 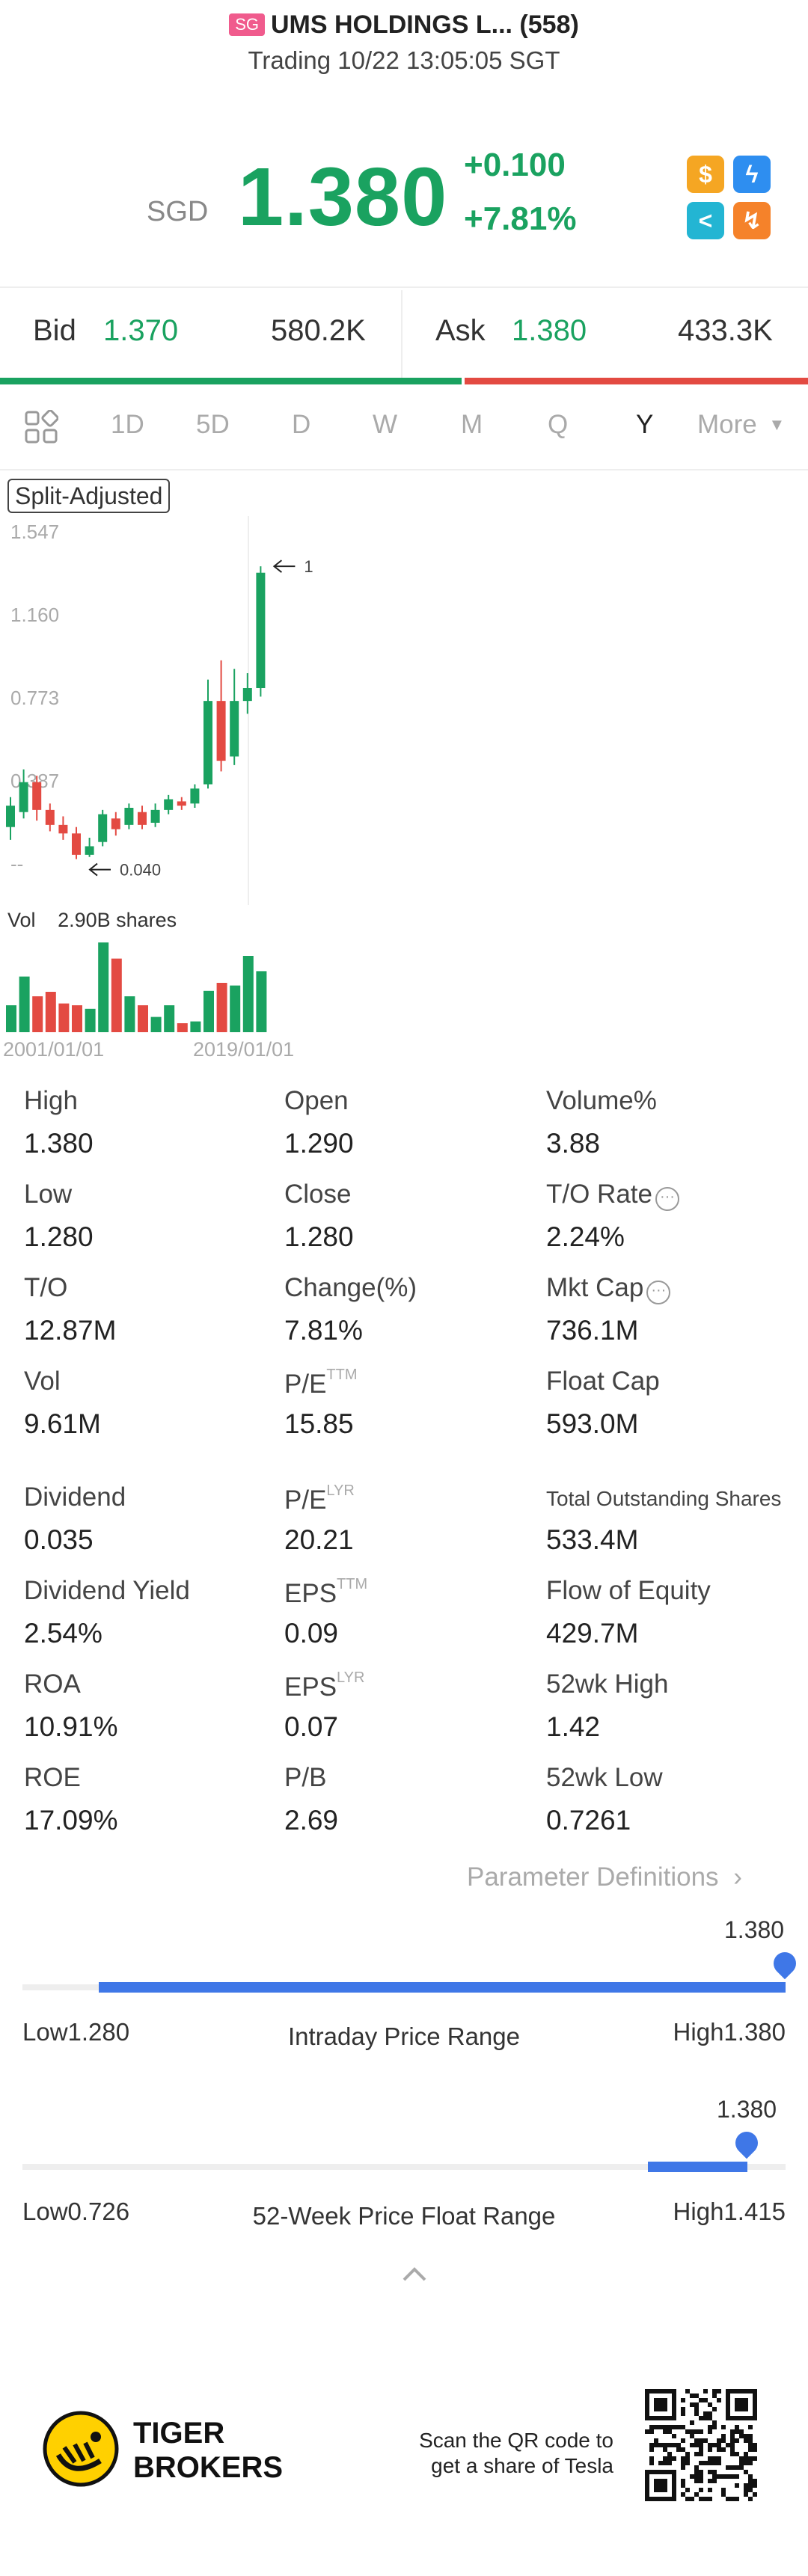 What do you see at coordinates (741, 425) in the screenshot?
I see `tab-more: More ▼` at bounding box center [741, 425].